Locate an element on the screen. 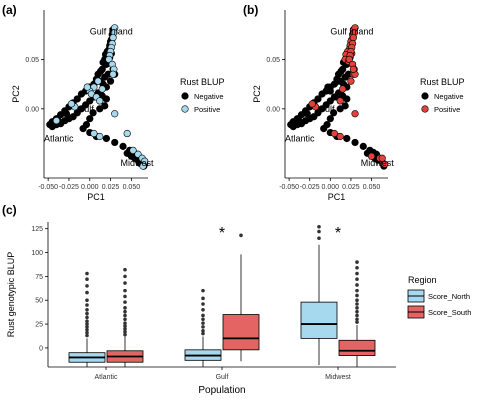 The height and width of the screenshot is (404, 500). x-tick-label: 0.050 is located at coordinates (372, 187).